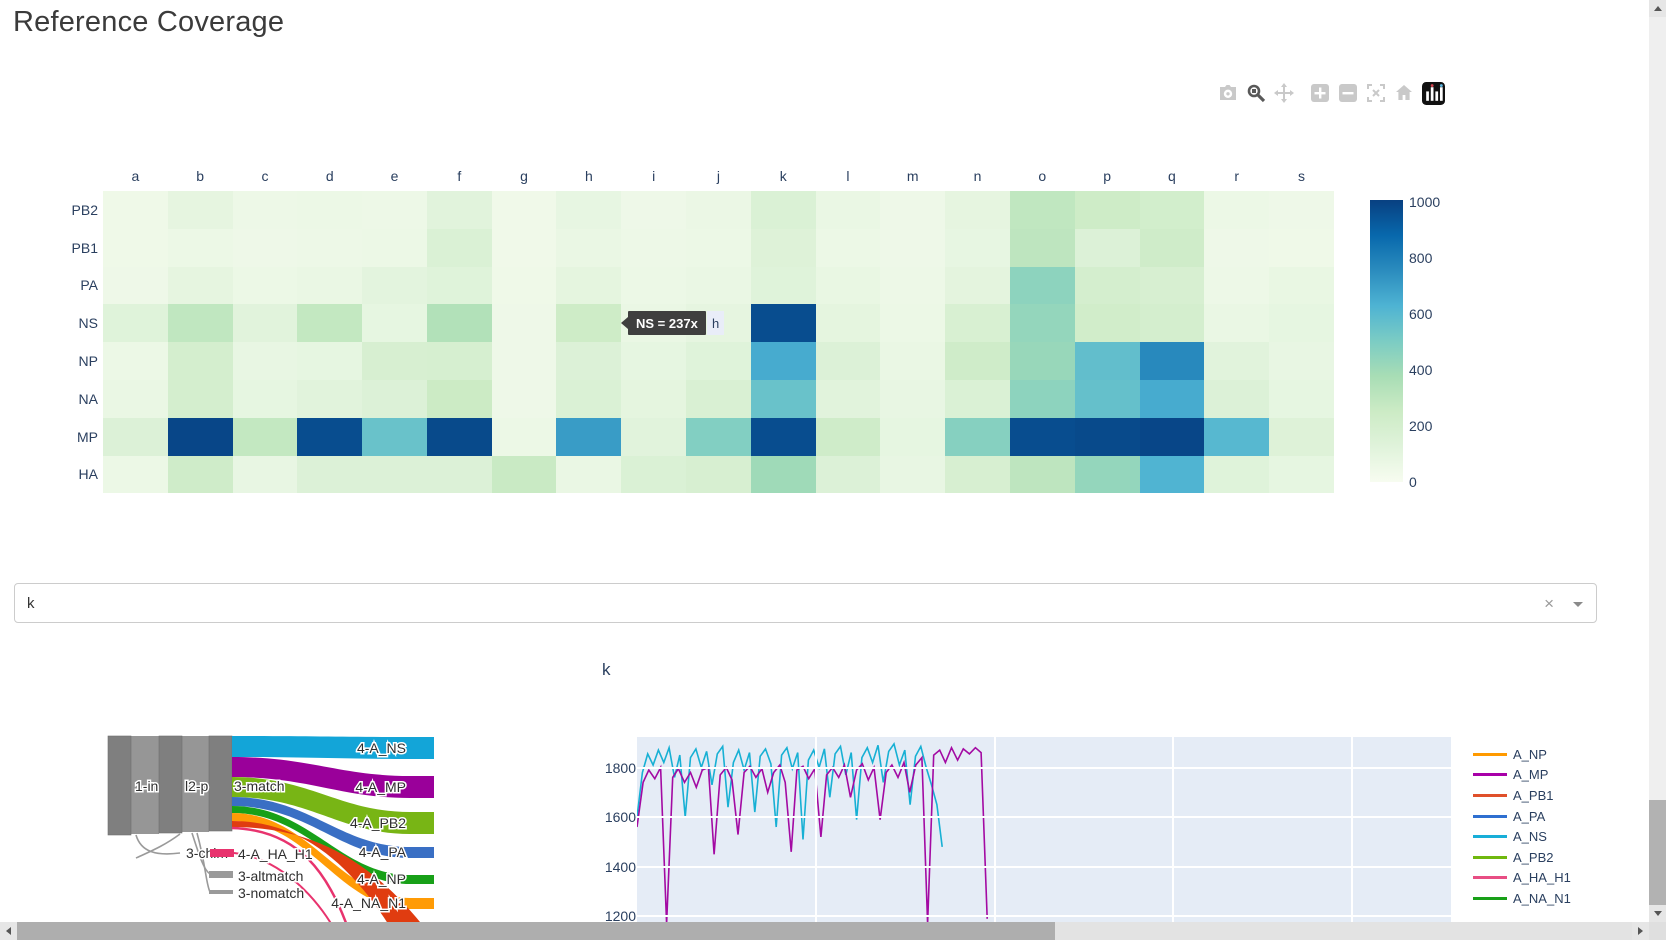 The height and width of the screenshot is (940, 1666). What do you see at coordinates (330, 247) in the screenshot?
I see `heatmap-cell-d-PB1` at bounding box center [330, 247].